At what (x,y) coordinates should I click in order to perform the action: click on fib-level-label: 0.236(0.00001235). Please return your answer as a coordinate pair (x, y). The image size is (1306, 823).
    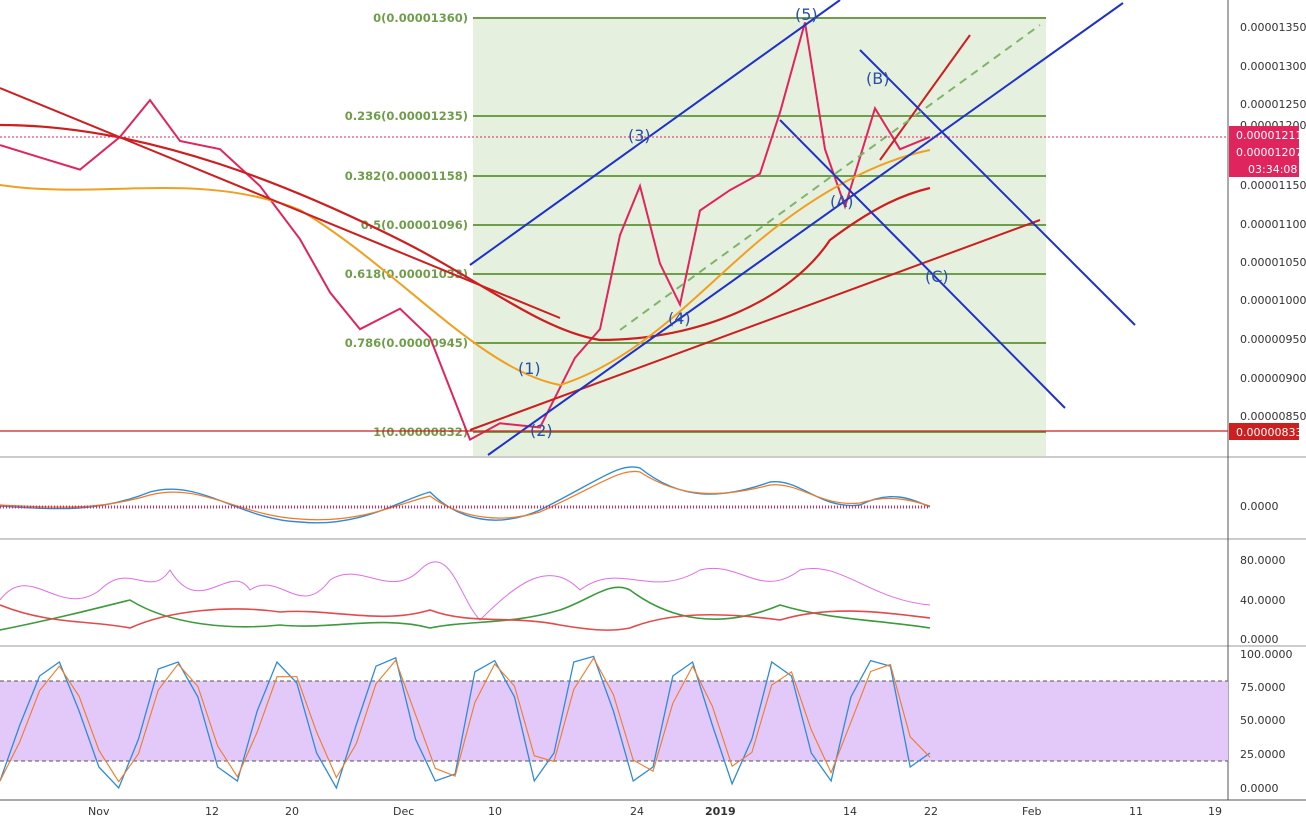
    Looking at the image, I should click on (406, 116).